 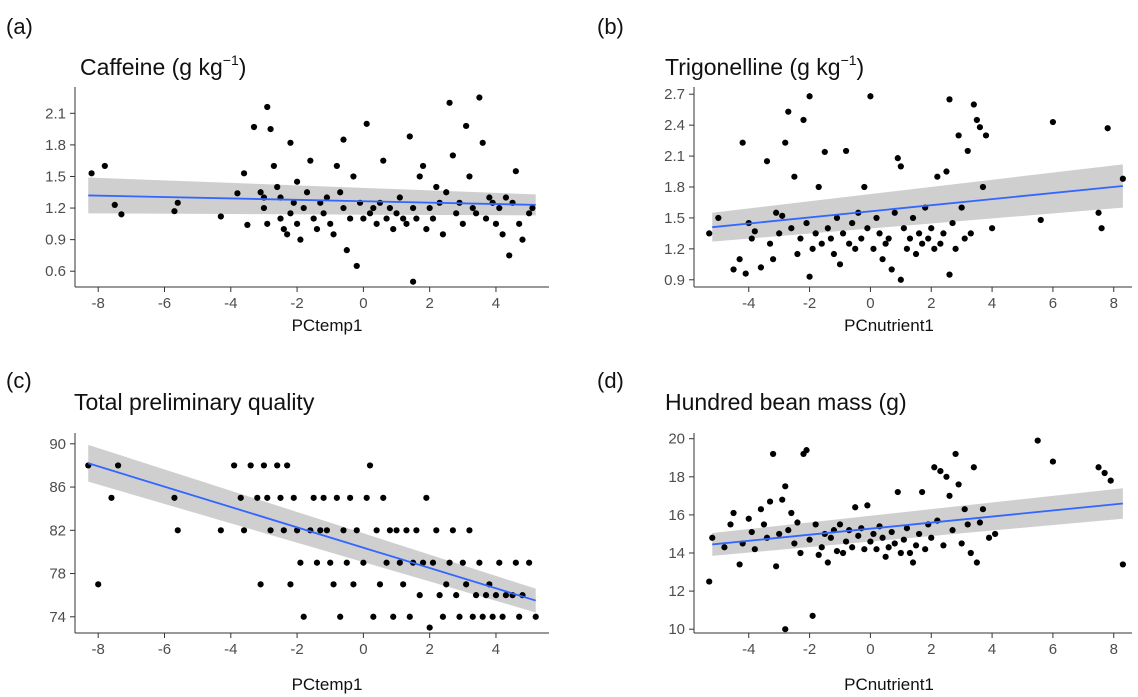 I want to click on panel-label: (a), so click(x=19, y=26).